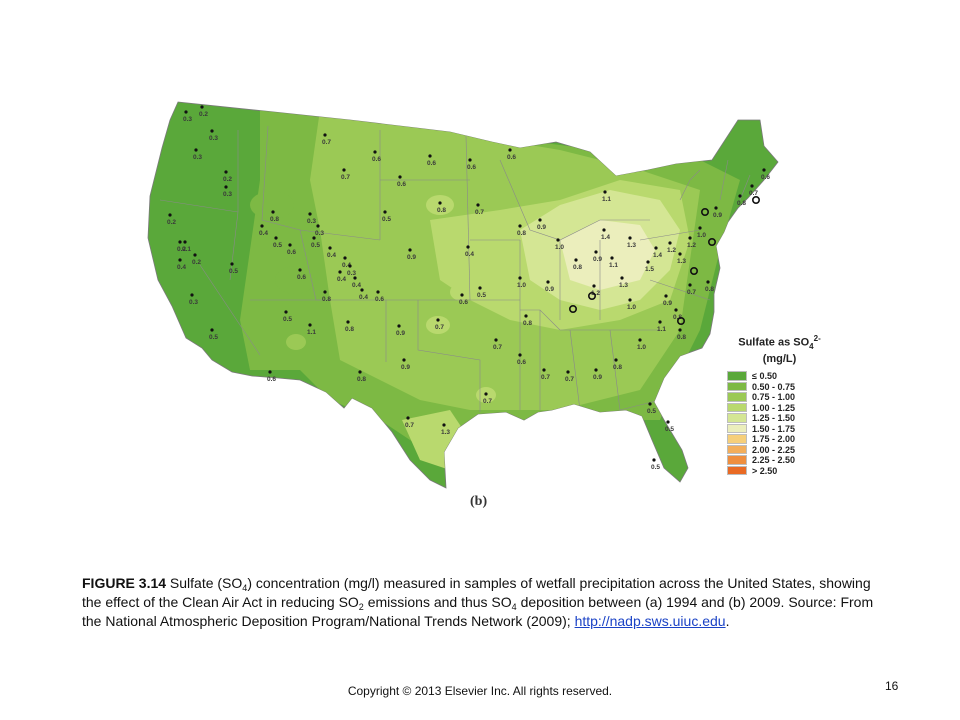 The image size is (960, 720). Describe the element at coordinates (664, 260) in the screenshot. I see `high-value-site-circles` at that location.